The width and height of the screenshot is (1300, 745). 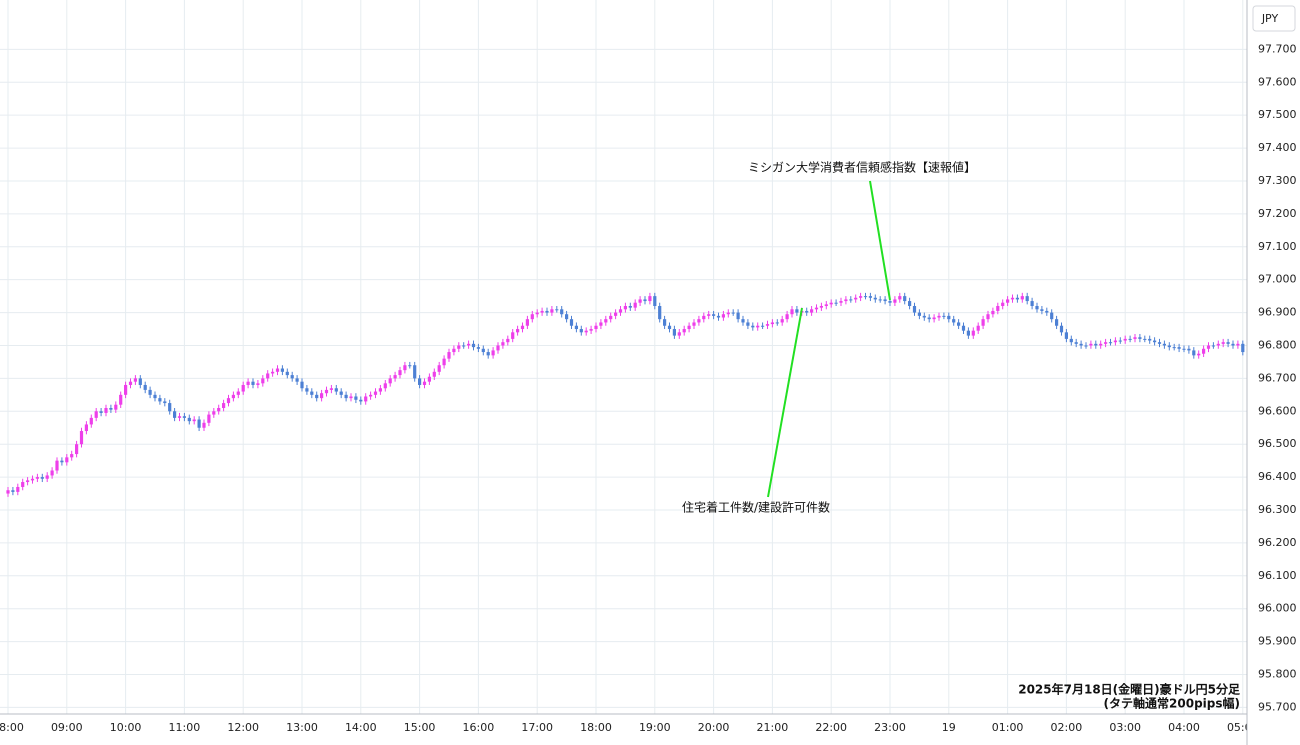 What do you see at coordinates (1277, 674) in the screenshot?
I see `y-tick-label: 95.800` at bounding box center [1277, 674].